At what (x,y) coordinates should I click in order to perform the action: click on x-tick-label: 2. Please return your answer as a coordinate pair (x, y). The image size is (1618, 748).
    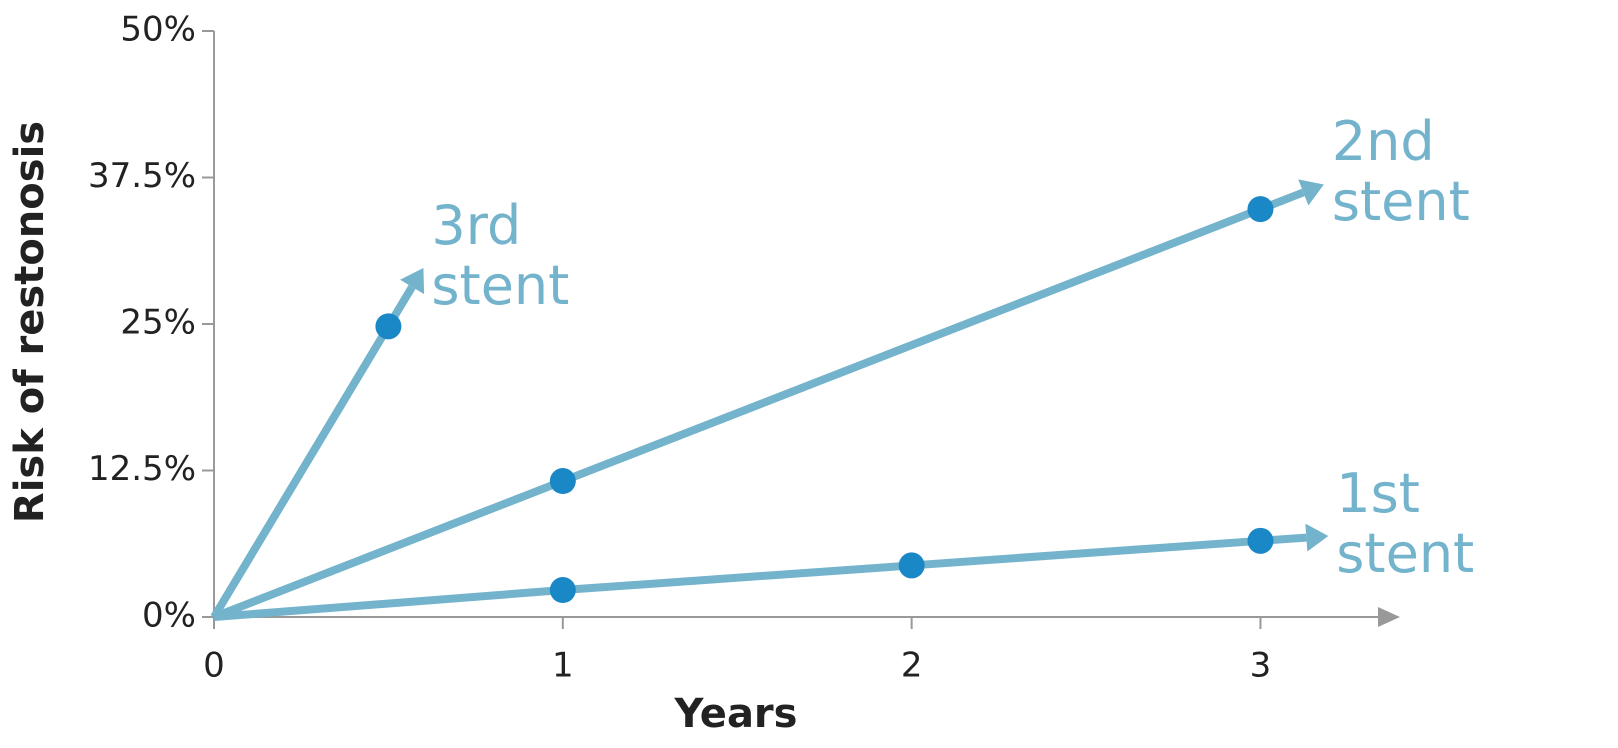
    Looking at the image, I should click on (912, 666).